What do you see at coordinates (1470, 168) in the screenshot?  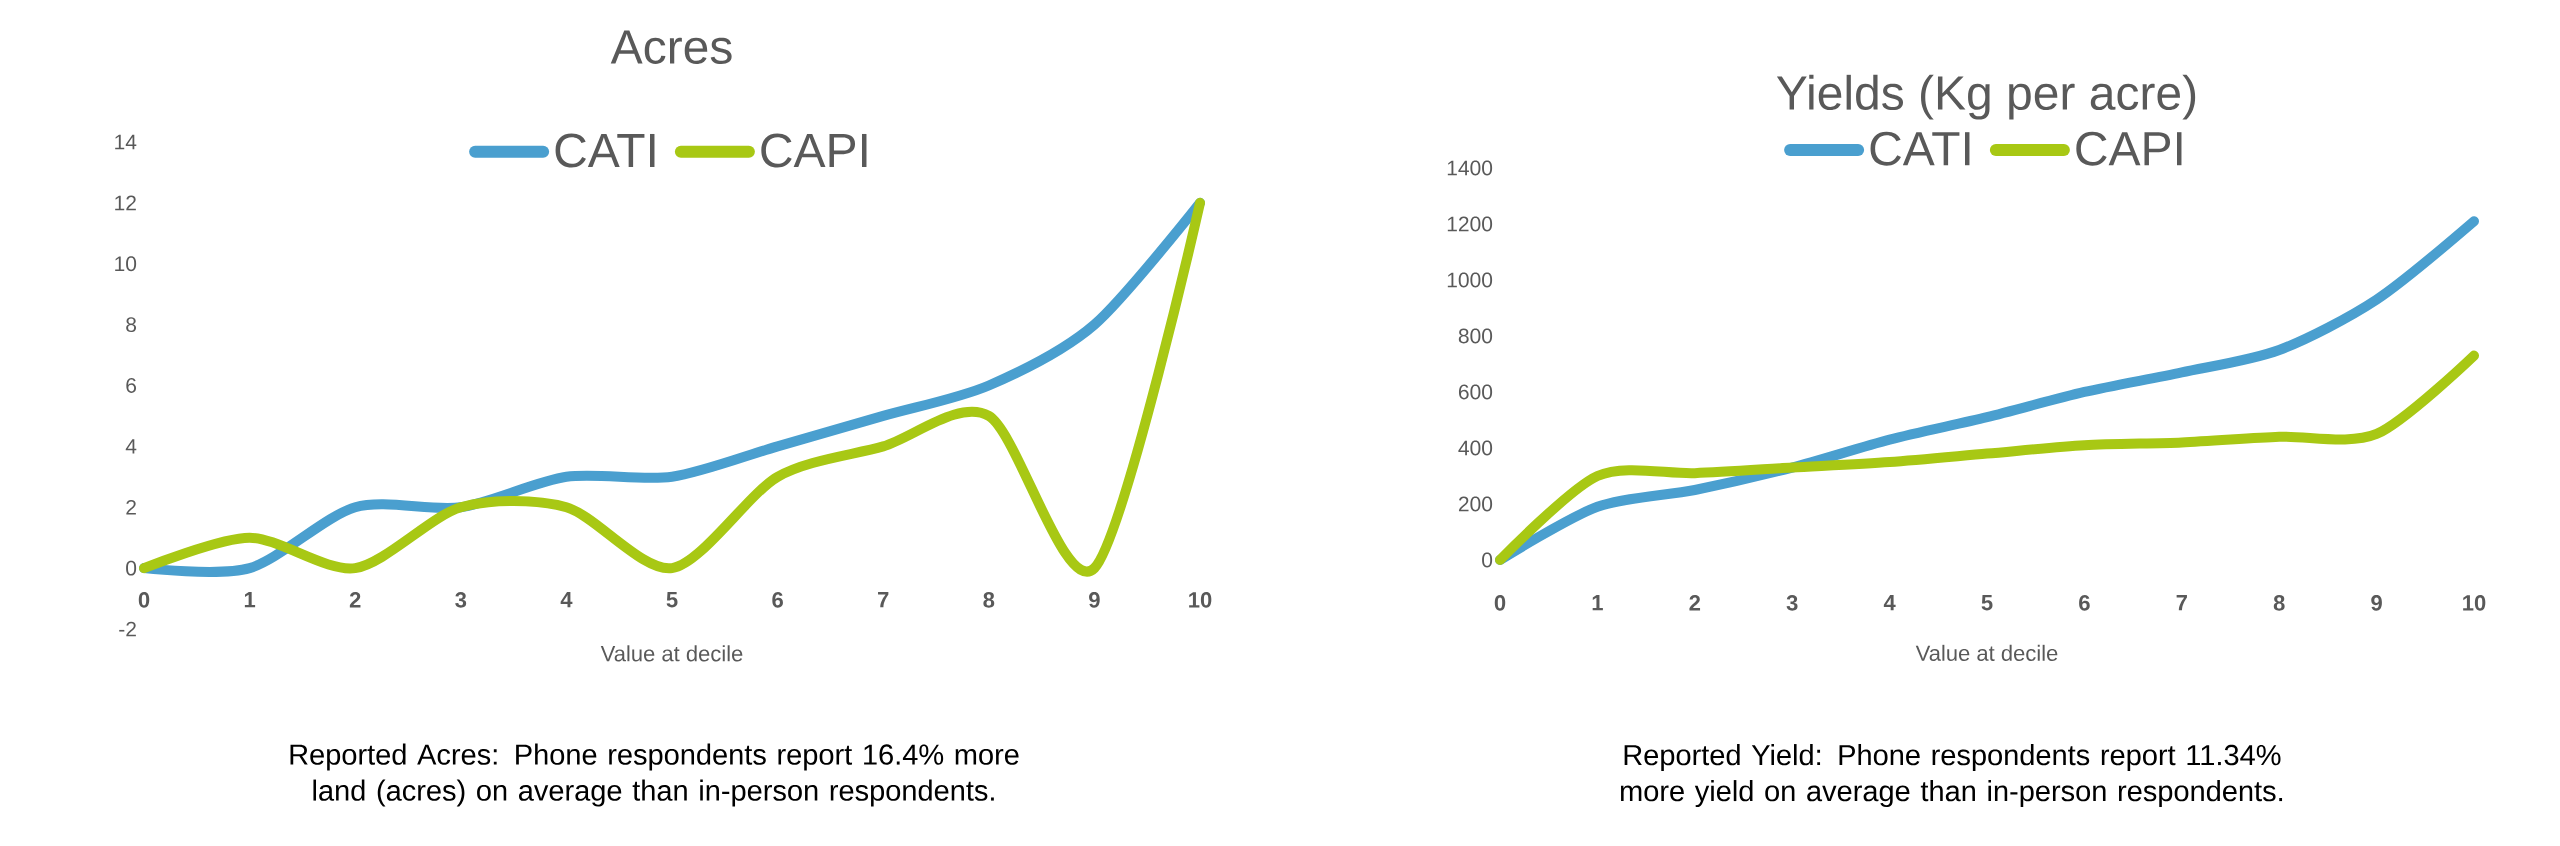 I see `y-tick-label: 1400` at bounding box center [1470, 168].